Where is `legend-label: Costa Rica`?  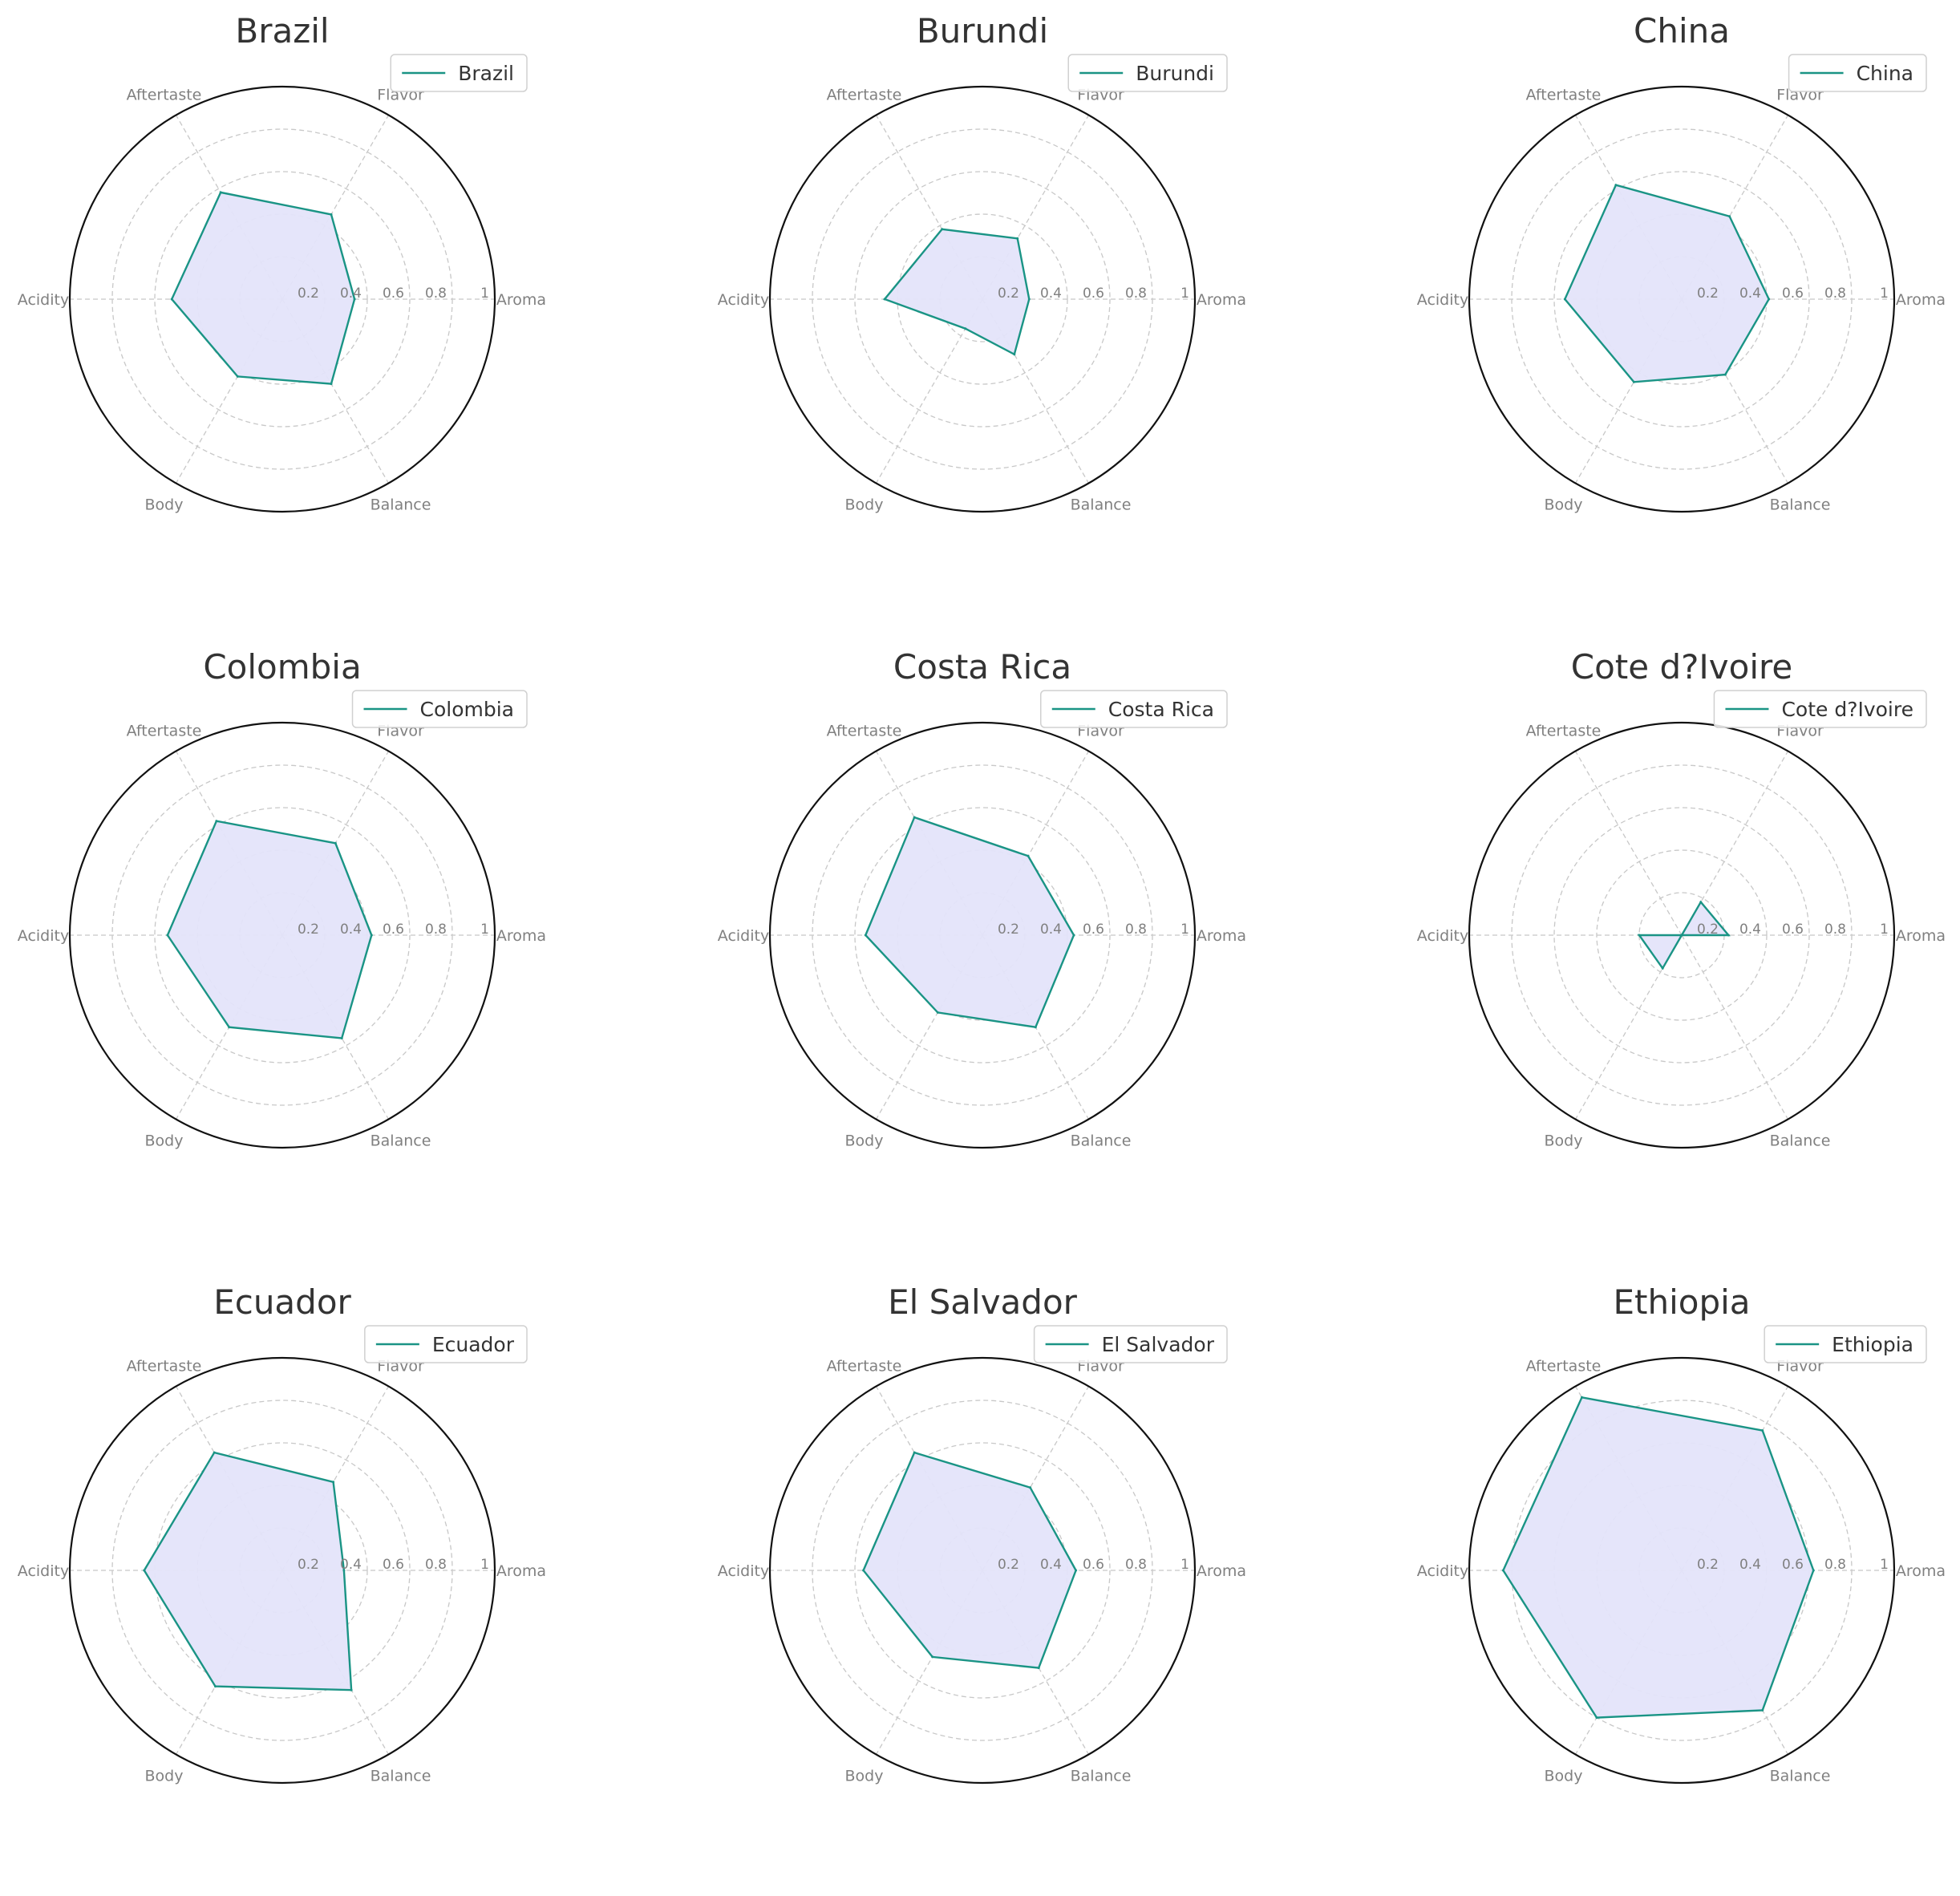
legend-label: Costa Rica is located at coordinates (1161, 709).